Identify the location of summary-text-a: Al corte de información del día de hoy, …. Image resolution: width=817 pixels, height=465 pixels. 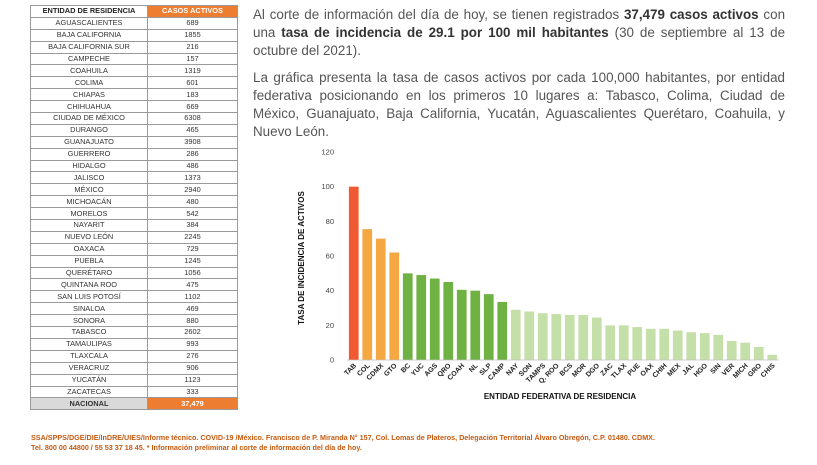
(438, 14).